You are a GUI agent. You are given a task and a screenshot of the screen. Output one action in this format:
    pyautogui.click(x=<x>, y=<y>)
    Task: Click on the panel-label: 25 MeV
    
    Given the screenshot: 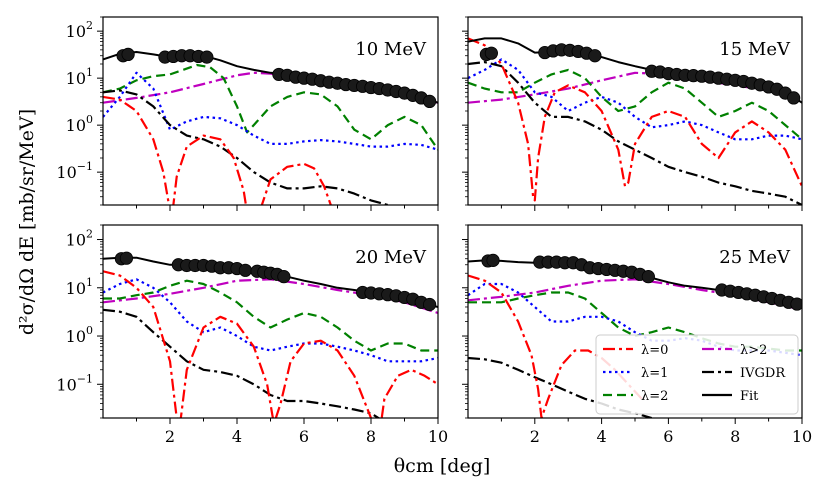 What is the action you would take?
    pyautogui.click(x=755, y=257)
    